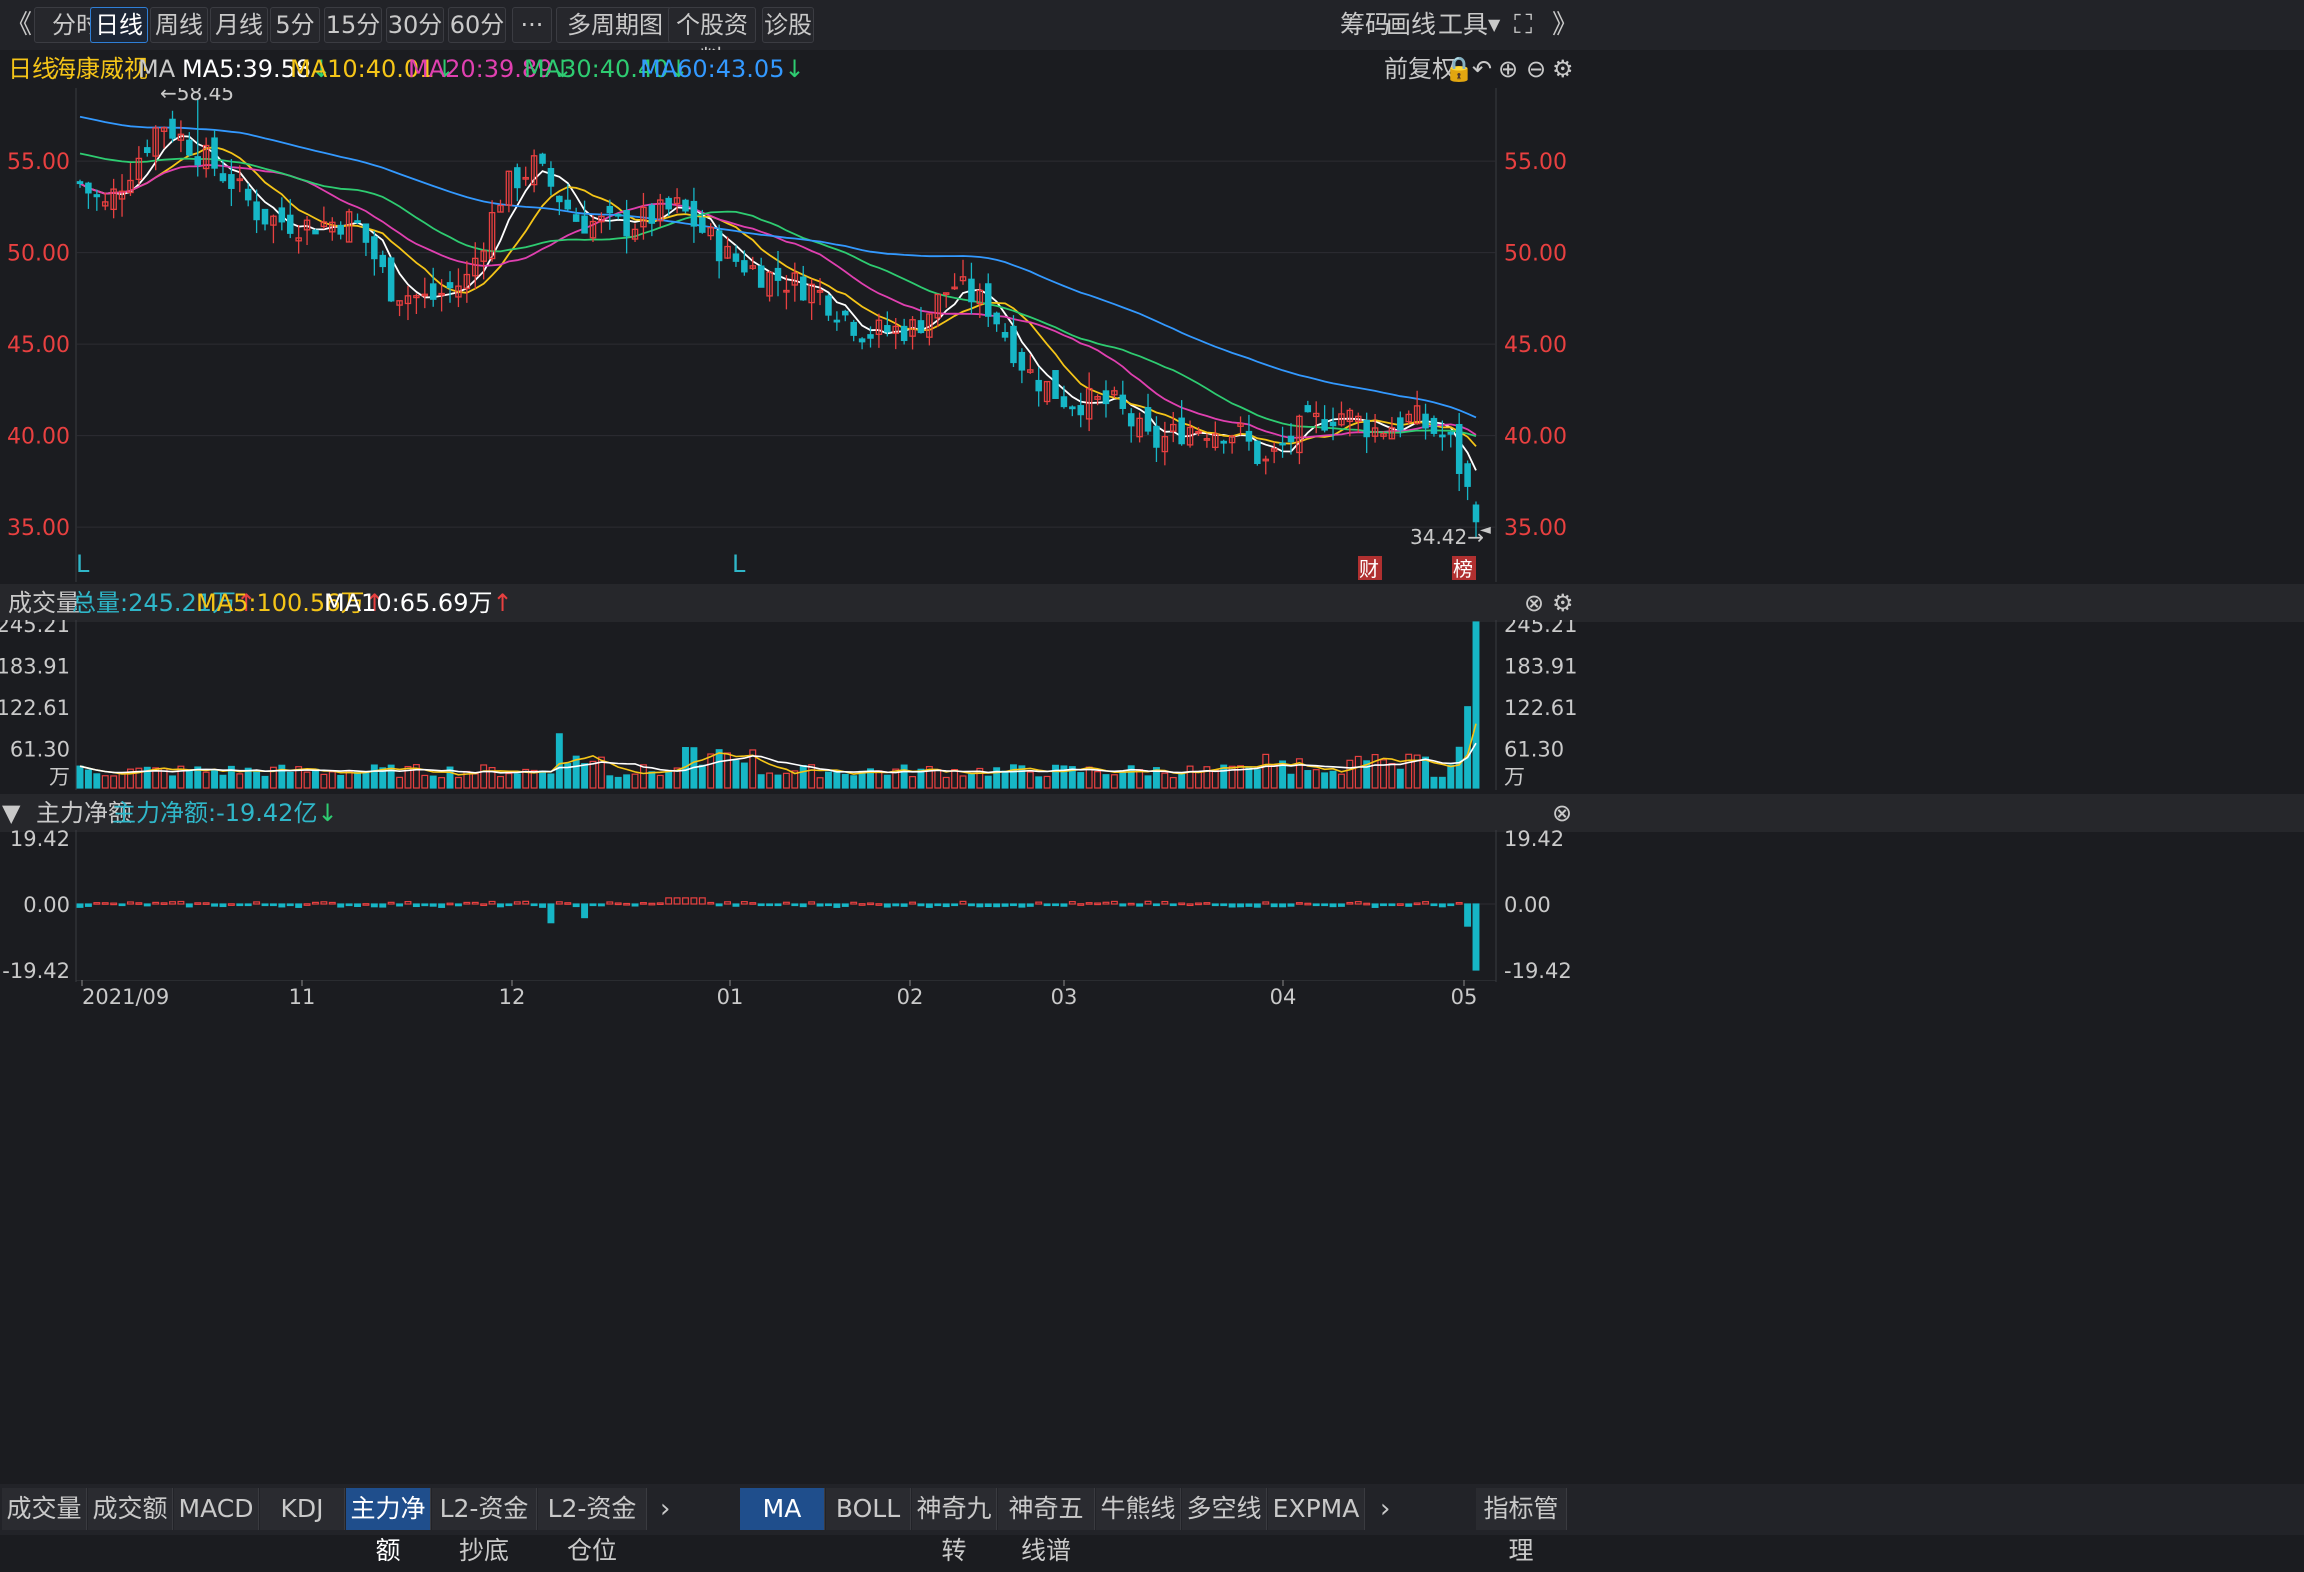 This screenshot has height=1572, width=2304. Describe the element at coordinates (1459, 69) in the screenshot. I see `lock-icon: 🔒` at that location.